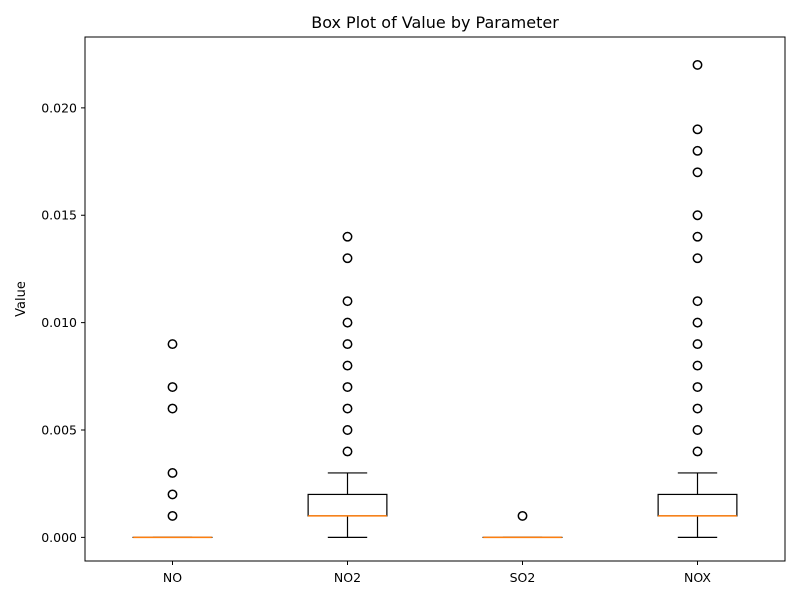 The width and height of the screenshot is (800, 600). Describe the element at coordinates (347, 505) in the screenshot. I see `box-no2` at that location.